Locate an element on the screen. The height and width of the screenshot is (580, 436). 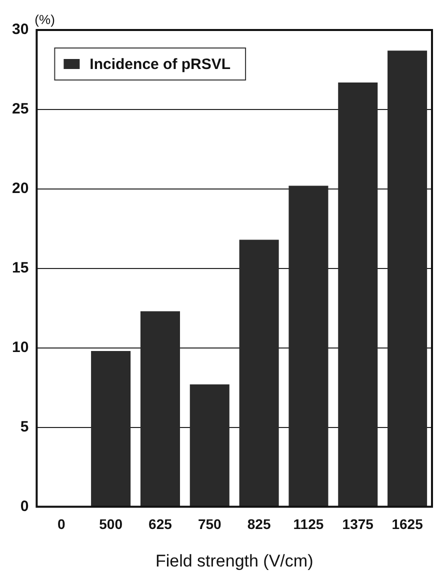
y-axis-title: (%) is located at coordinates (44, 20).